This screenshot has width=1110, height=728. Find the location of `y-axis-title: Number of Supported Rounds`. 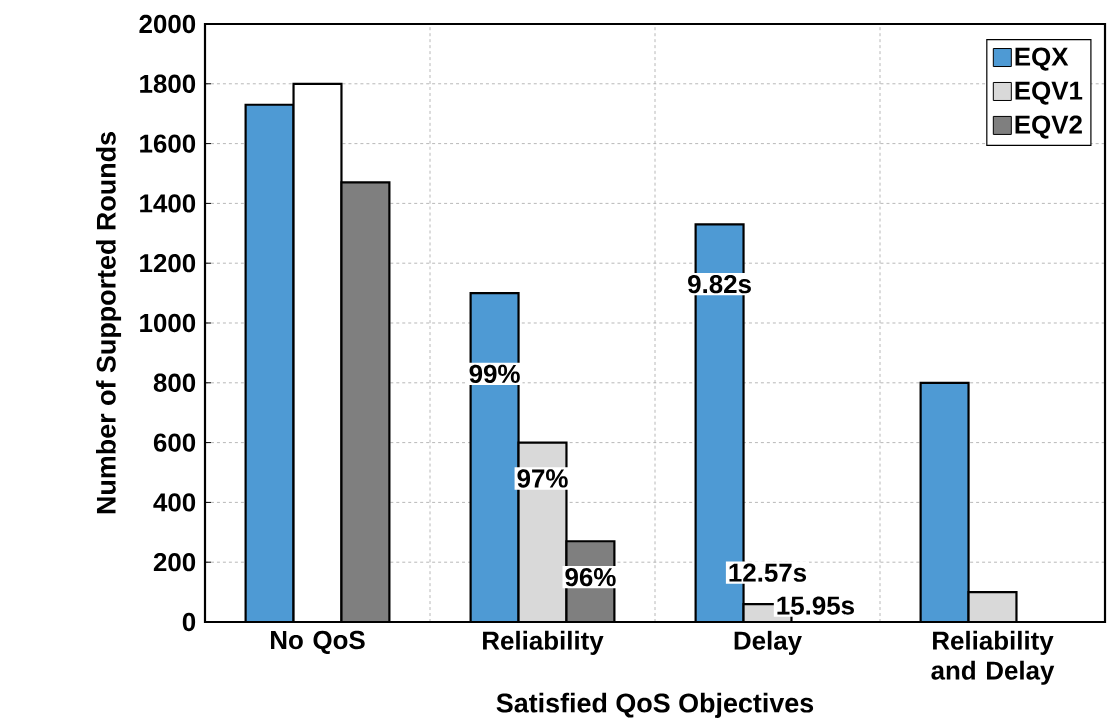

y-axis-title: Number of Supported Rounds is located at coordinates (109, 323).